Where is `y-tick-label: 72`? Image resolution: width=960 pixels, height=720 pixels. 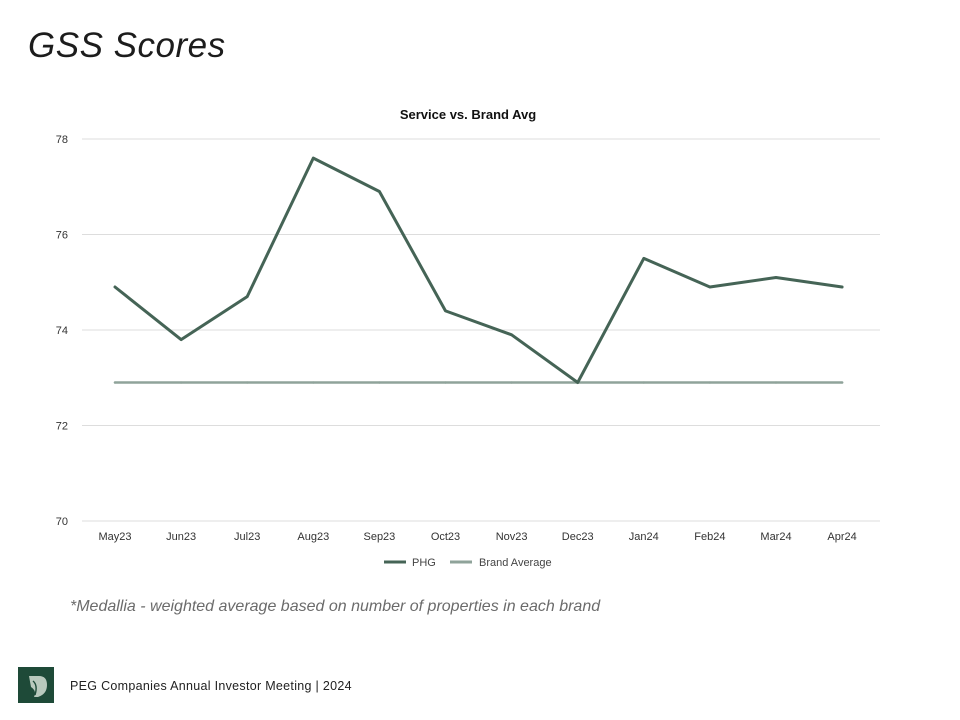
y-tick-label: 72 is located at coordinates (62, 427).